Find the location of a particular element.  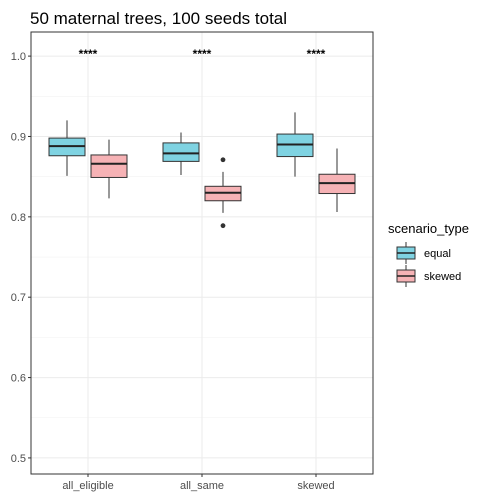

legend-item-skewed: skewed is located at coordinates (429, 276).